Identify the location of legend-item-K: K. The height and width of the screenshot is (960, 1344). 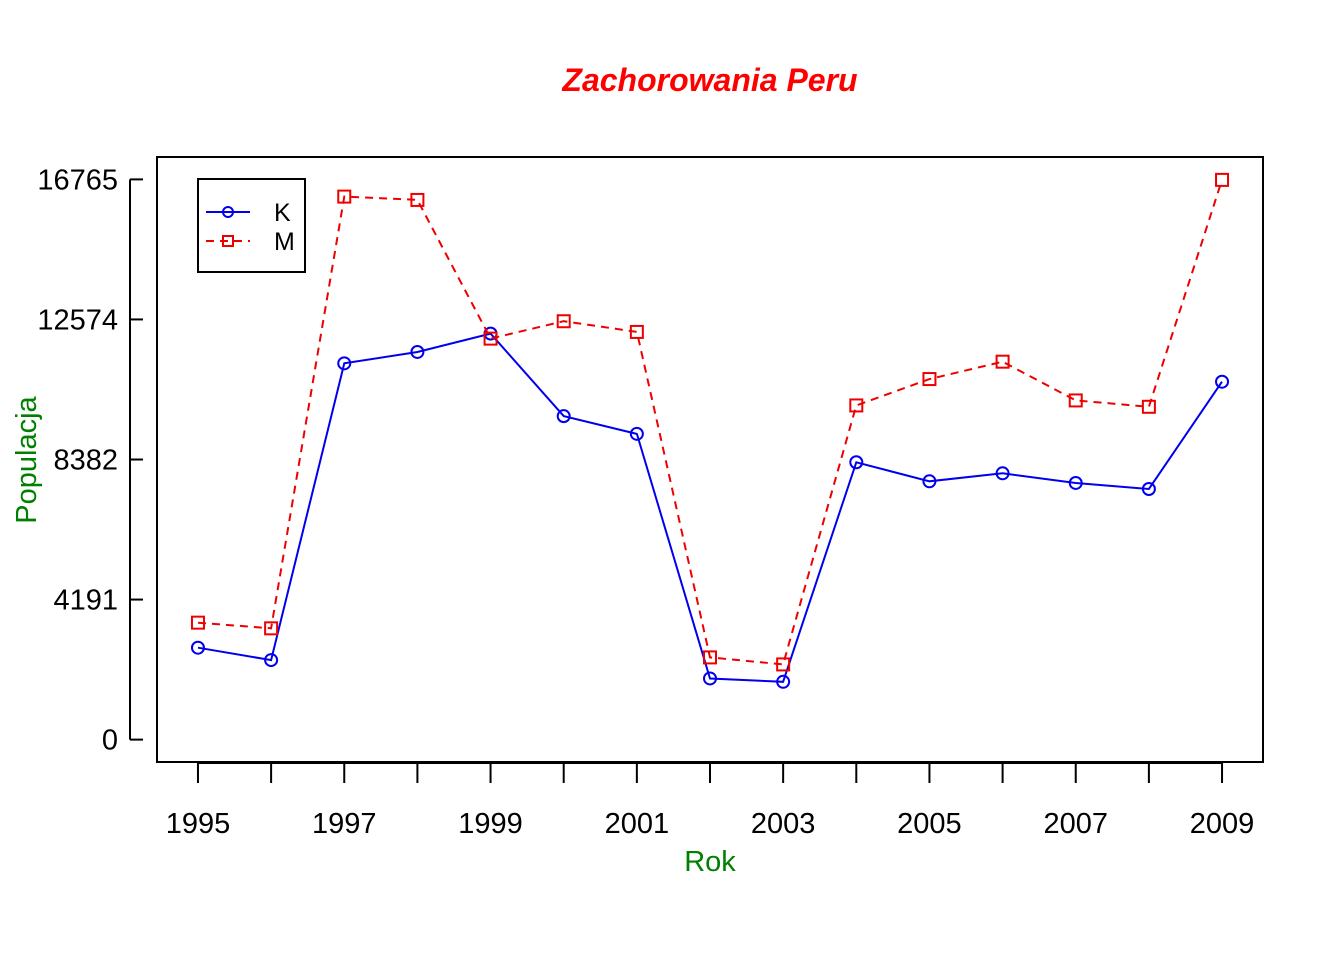
(248, 213).